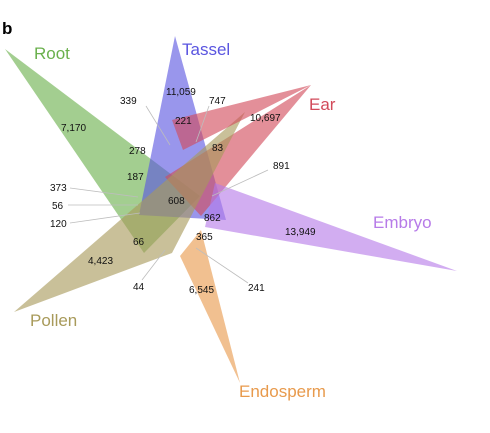 This screenshot has width=490, height=433. Describe the element at coordinates (218, 148) in the screenshot. I see `count-83: 83` at that location.